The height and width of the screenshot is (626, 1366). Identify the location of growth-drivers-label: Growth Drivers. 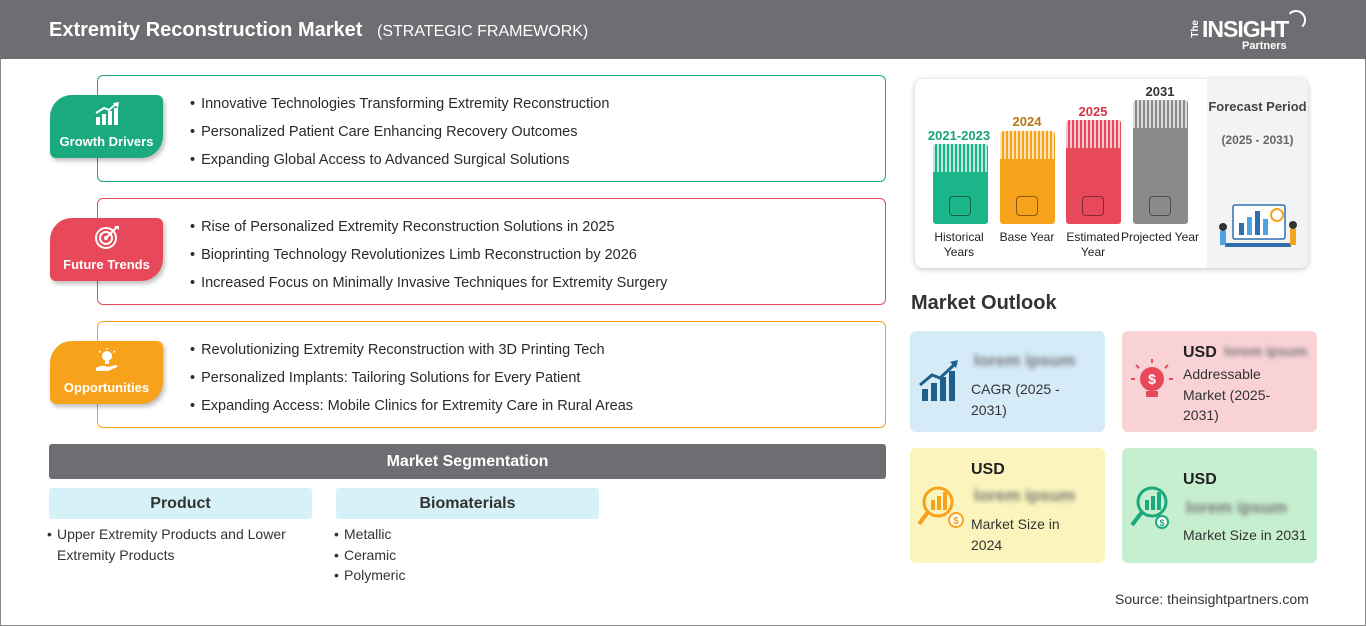
(106, 141).